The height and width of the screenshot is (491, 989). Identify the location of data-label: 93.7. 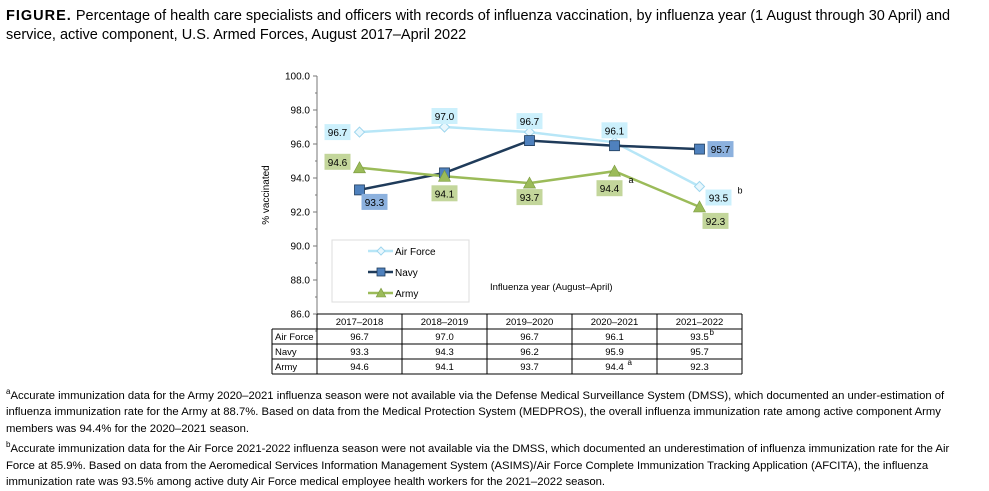
(530, 198).